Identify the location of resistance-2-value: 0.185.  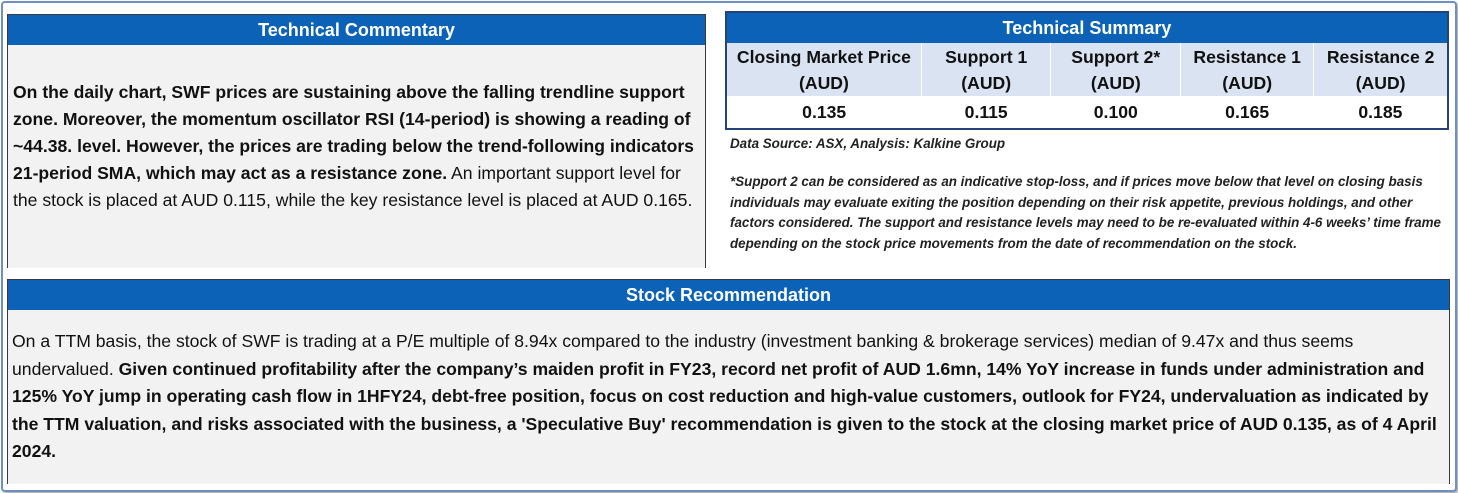
(1380, 112).